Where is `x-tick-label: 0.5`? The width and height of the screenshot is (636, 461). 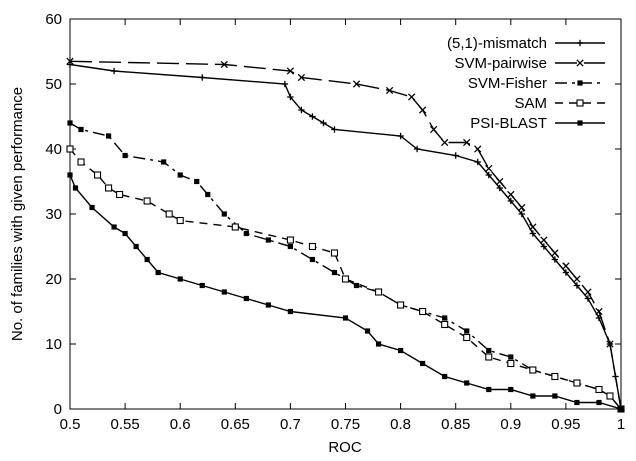
x-tick-label: 0.5 is located at coordinates (70, 424).